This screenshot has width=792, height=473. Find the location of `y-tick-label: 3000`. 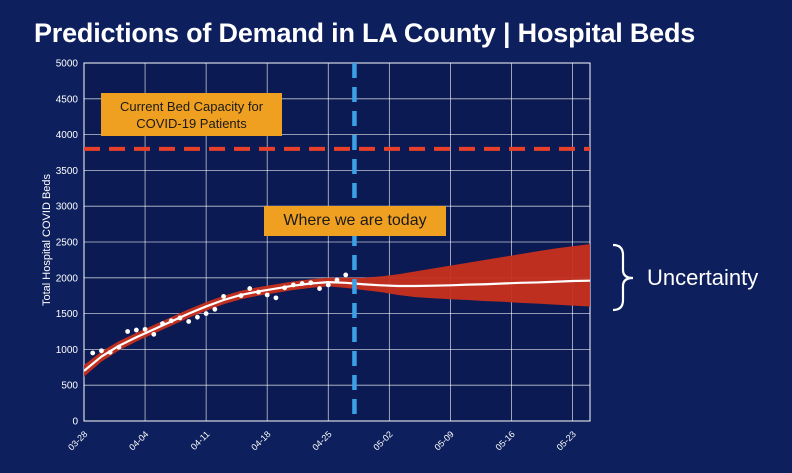

y-tick-label: 3000 is located at coordinates (67, 207).